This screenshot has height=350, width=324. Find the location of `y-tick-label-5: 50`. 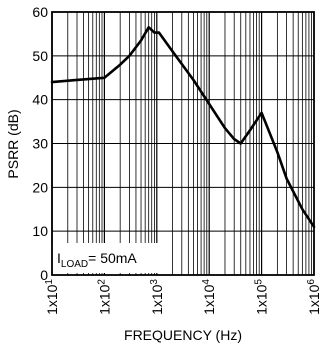

y-tick-label-5: 50 is located at coordinates (40, 56).